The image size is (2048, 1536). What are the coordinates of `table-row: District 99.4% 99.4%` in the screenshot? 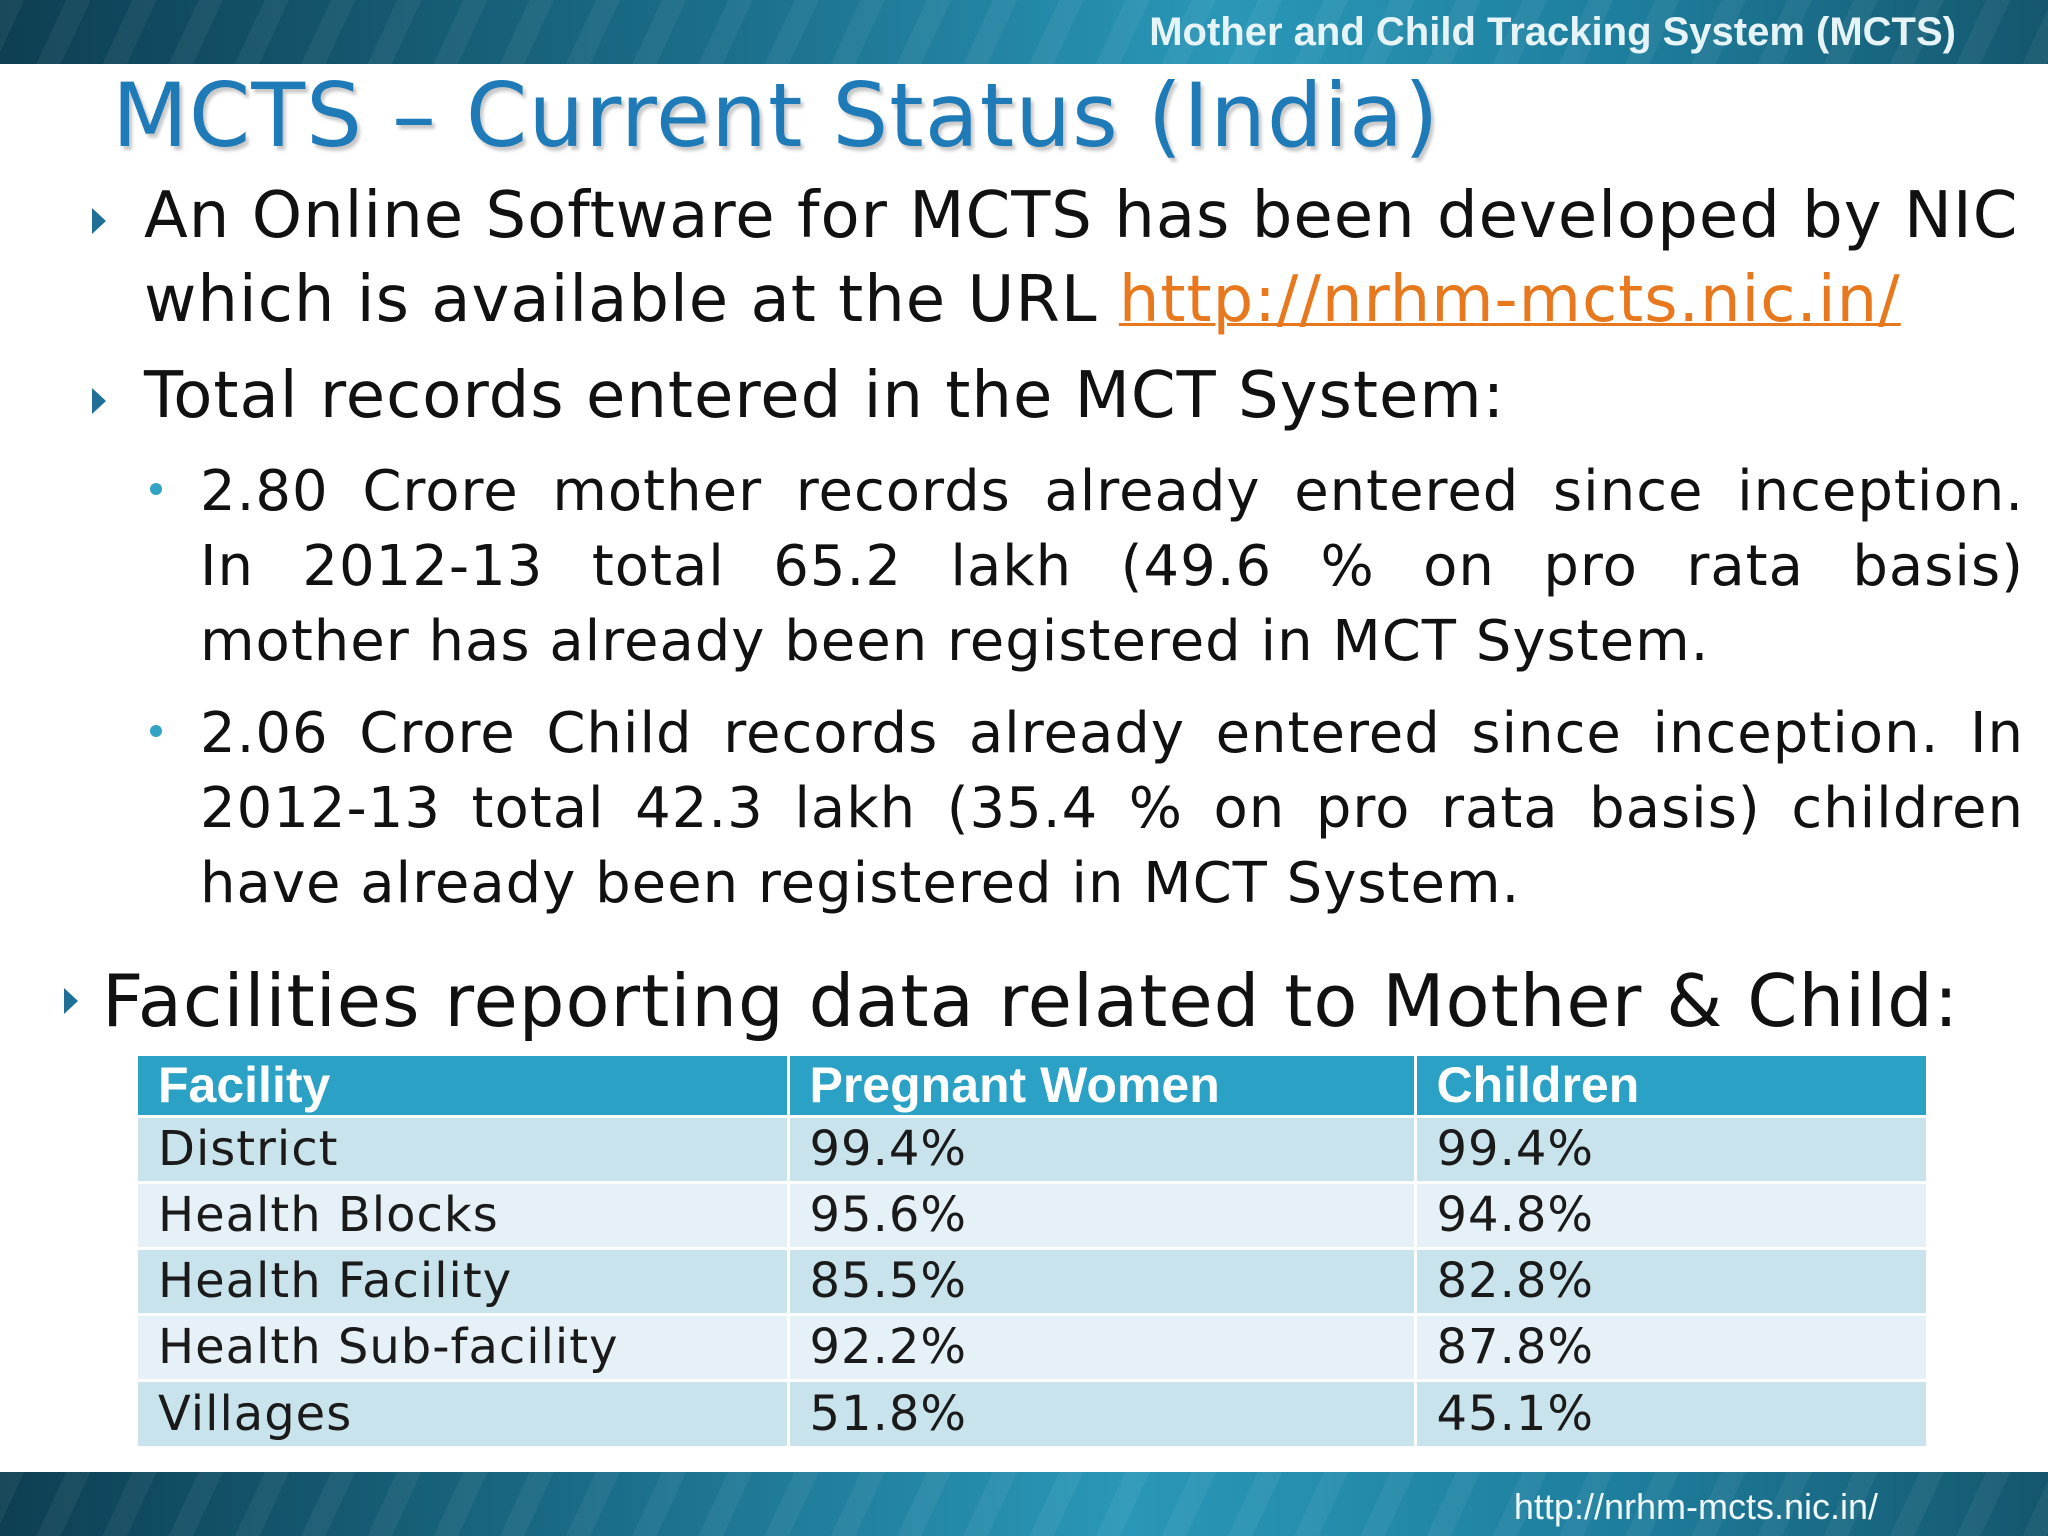 It's located at (1032, 1148).